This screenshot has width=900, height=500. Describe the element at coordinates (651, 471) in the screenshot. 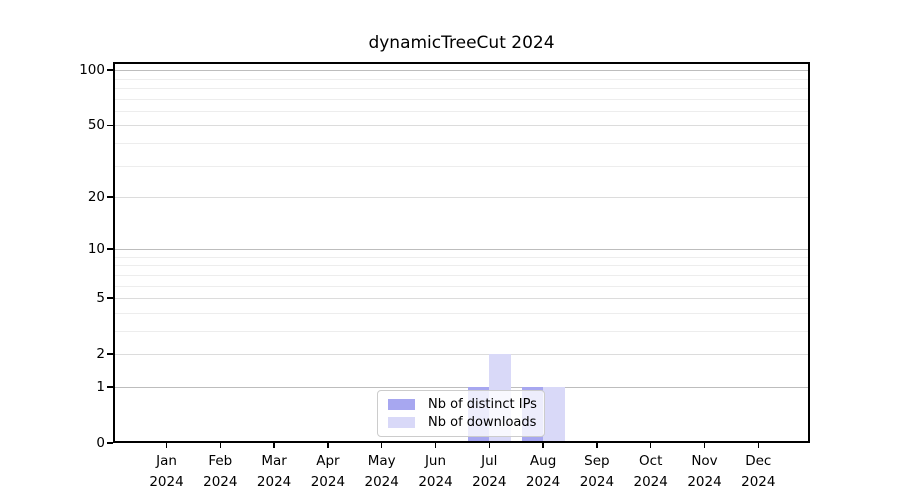

I see `x-tick-label: Oct 2024` at that location.